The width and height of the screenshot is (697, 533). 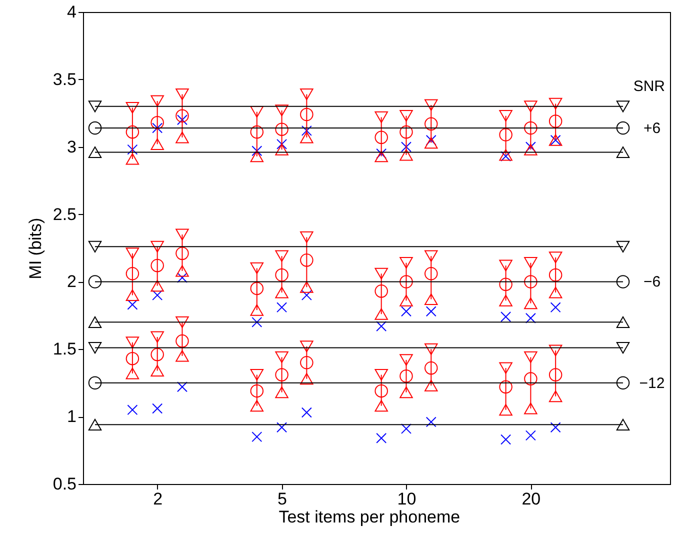 What do you see at coordinates (158, 499) in the screenshot?
I see `x-tick-label: 2` at bounding box center [158, 499].